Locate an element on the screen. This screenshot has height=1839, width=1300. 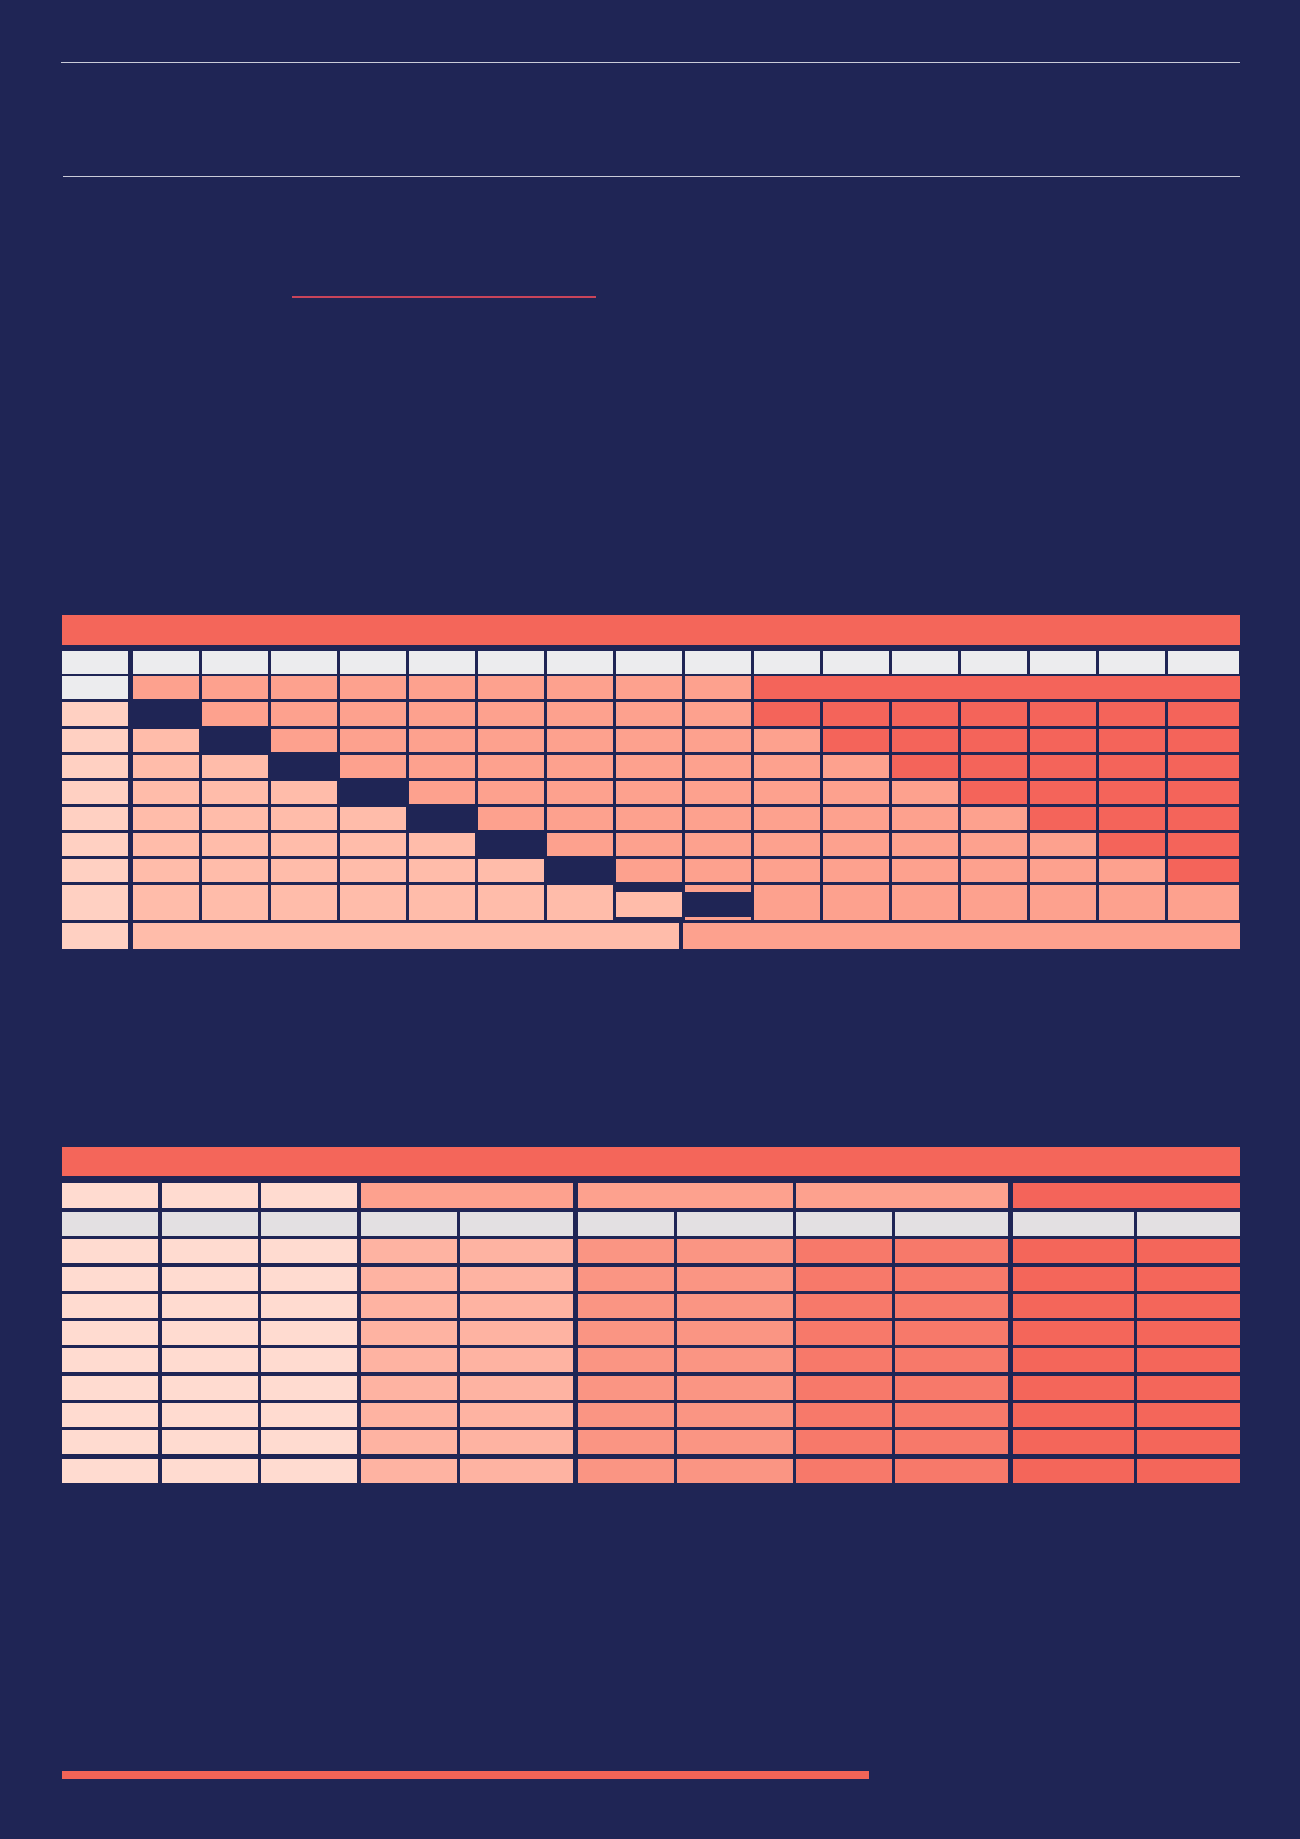
top-rule is located at coordinates (650, 62).